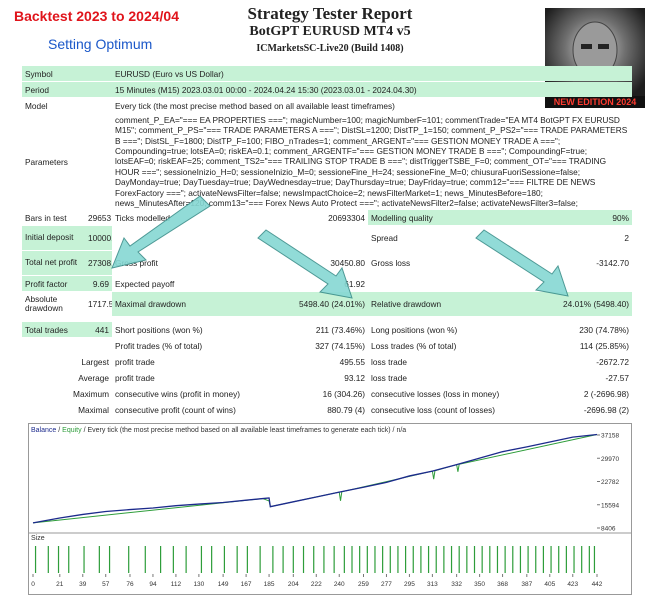 The image size is (659, 600). What do you see at coordinates (33, 584) in the screenshot?
I see `x-tick-label: 0` at bounding box center [33, 584].